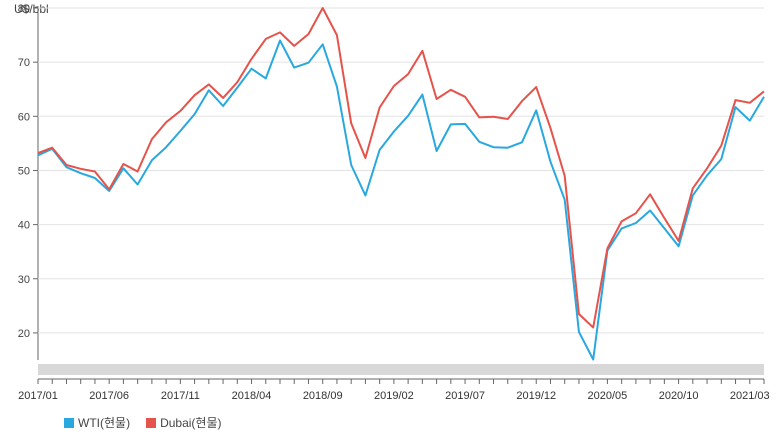 This screenshot has height=439, width=784. I want to click on legend-swatch-wti, so click(69, 422).